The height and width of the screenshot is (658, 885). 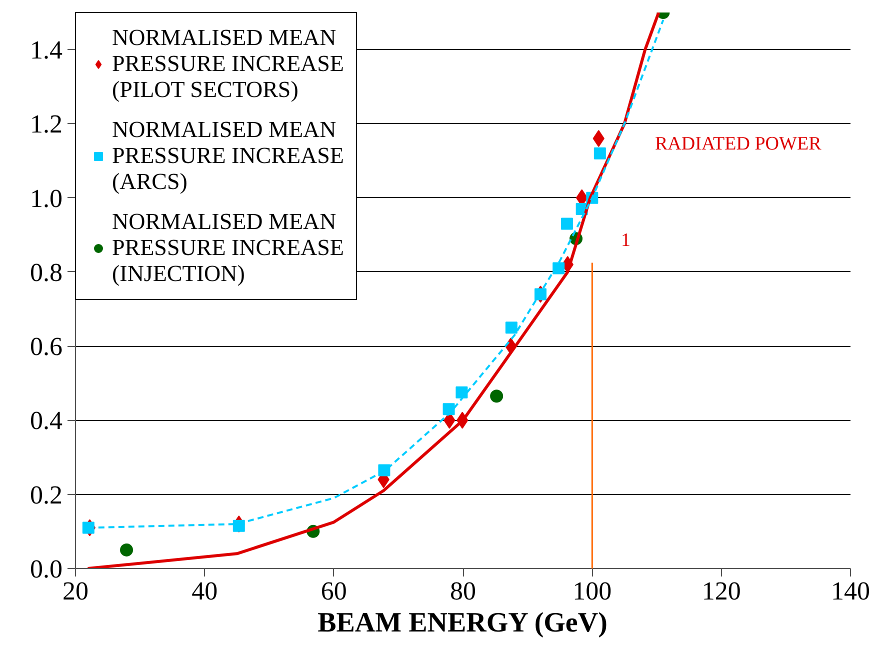 What do you see at coordinates (46, 272) in the screenshot?
I see `y-tick-label: 0.8` at bounding box center [46, 272].